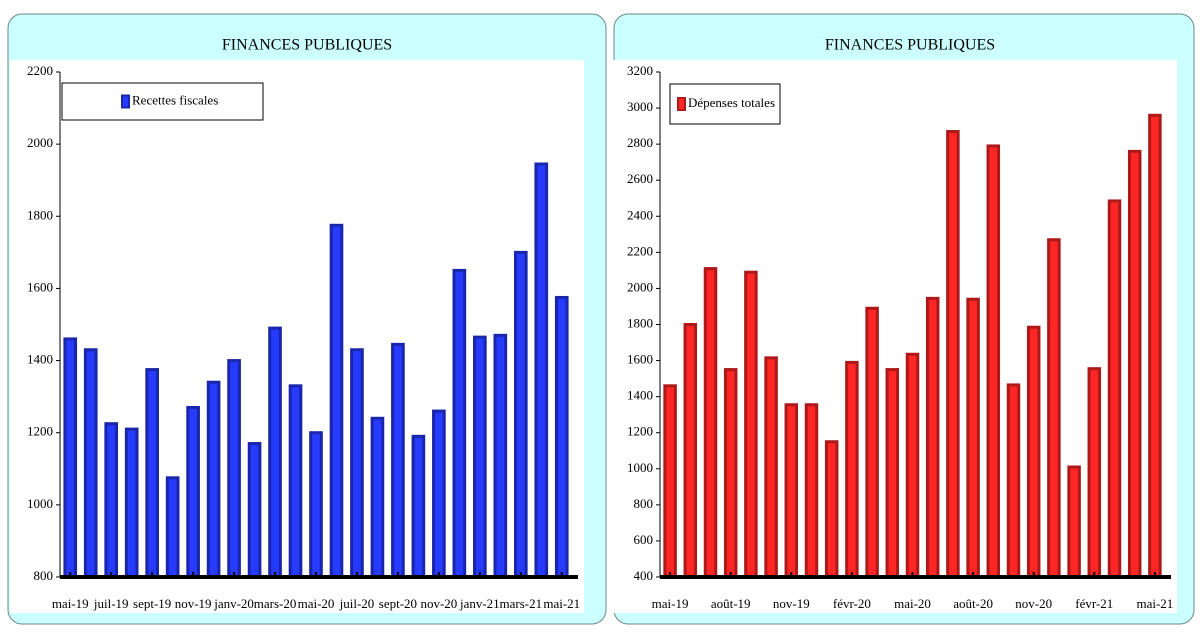  What do you see at coordinates (111, 603) in the screenshot?
I see `x-tick-label: juil-19` at bounding box center [111, 603].